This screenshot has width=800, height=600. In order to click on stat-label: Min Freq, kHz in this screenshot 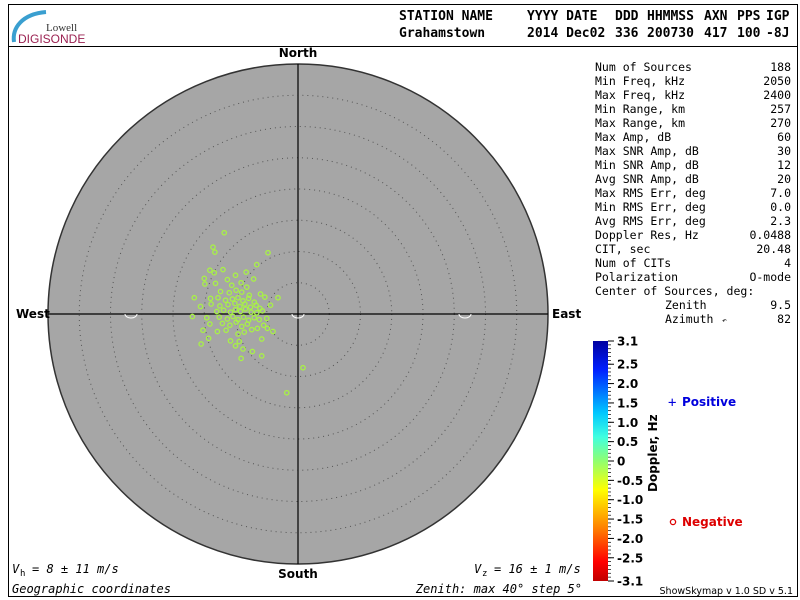, I will do `click(640, 81)`.